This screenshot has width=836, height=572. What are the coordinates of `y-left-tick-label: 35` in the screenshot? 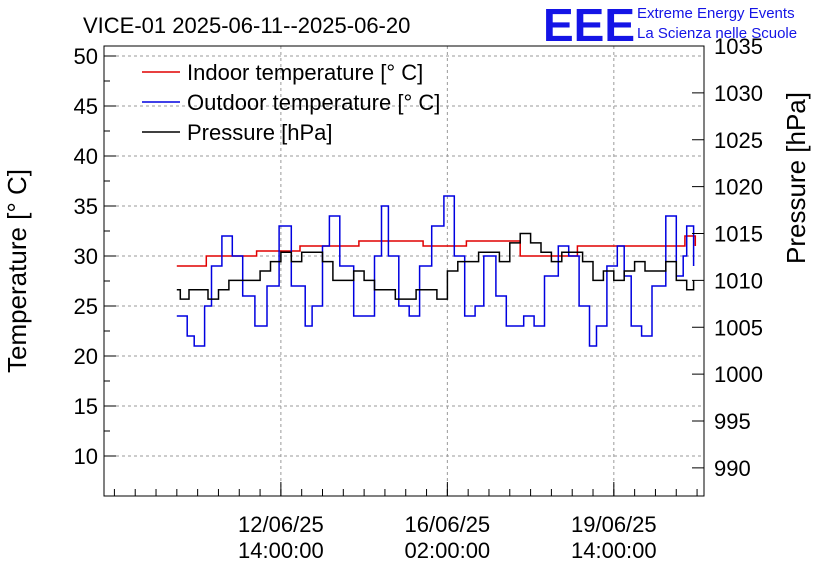 It's located at (86, 206).